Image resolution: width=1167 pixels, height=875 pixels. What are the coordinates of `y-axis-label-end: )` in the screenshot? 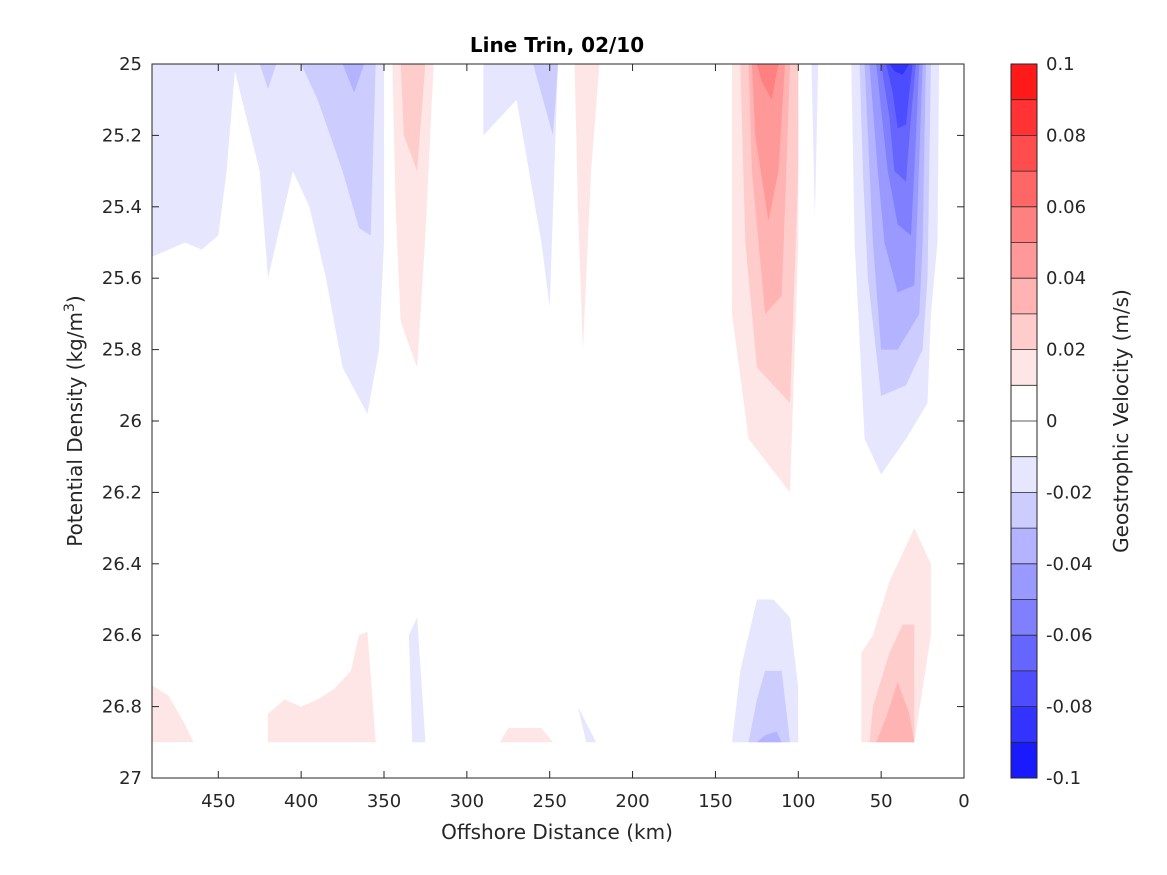 It's located at (75, 299).